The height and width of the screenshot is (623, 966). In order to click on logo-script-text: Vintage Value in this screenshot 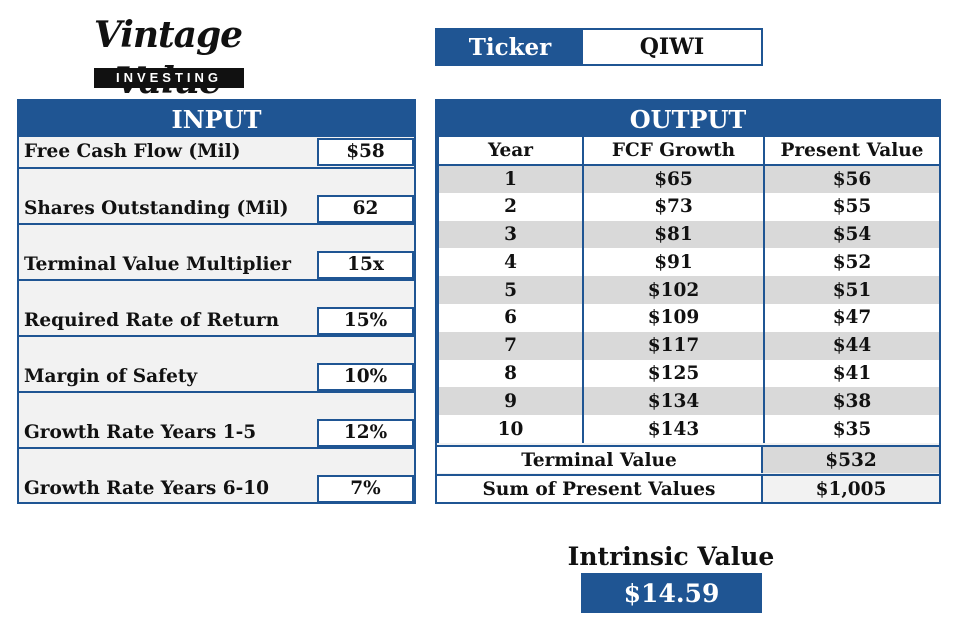, I will do `click(168, 58)`.